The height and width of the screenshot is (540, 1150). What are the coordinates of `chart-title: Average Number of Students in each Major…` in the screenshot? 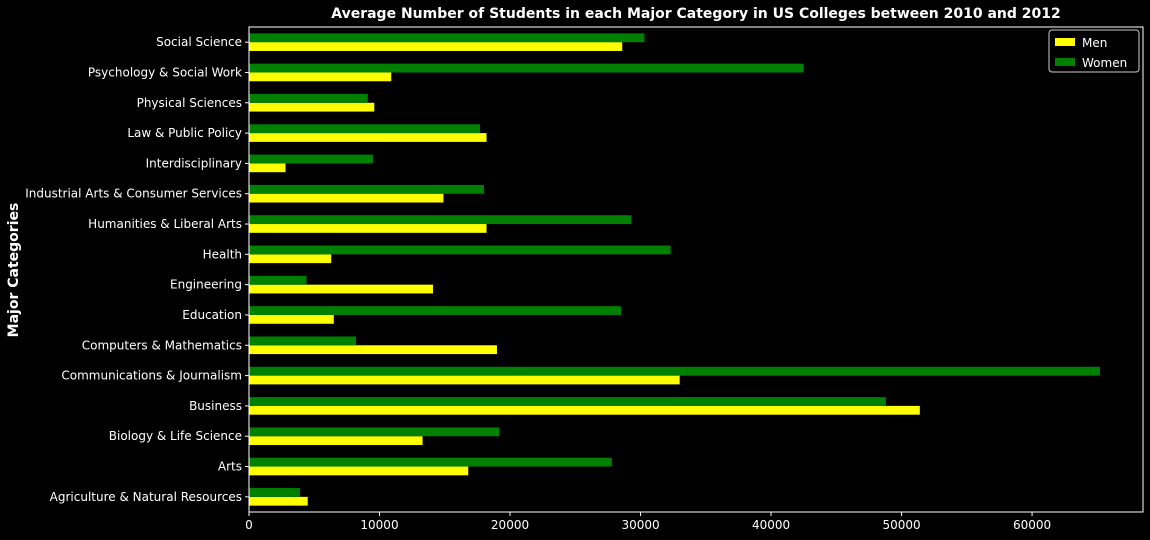 It's located at (695, 14).